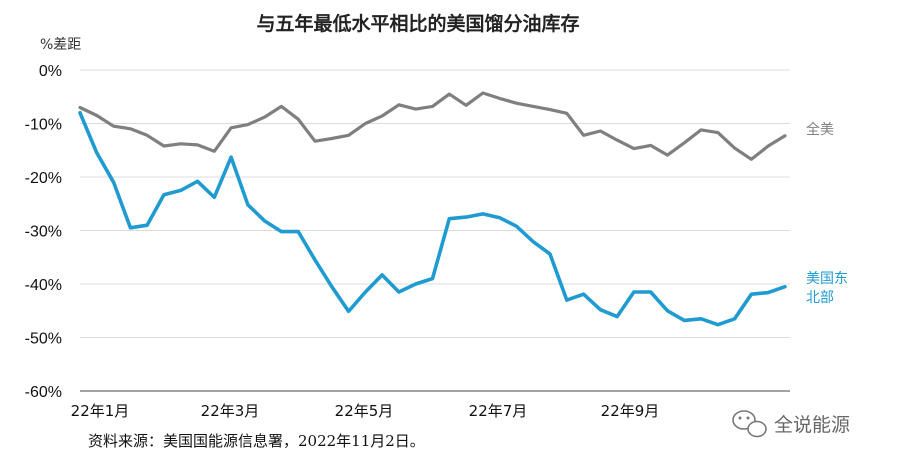 This screenshot has height=464, width=900. Describe the element at coordinates (432, 126) in the screenshot. I see `series-line-national` at that location.